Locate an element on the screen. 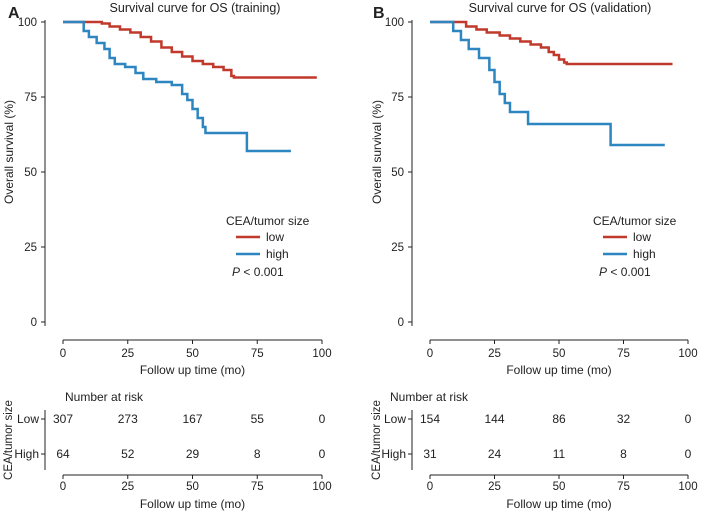 The image size is (728, 518). risk-count: 55 is located at coordinates (258, 419).